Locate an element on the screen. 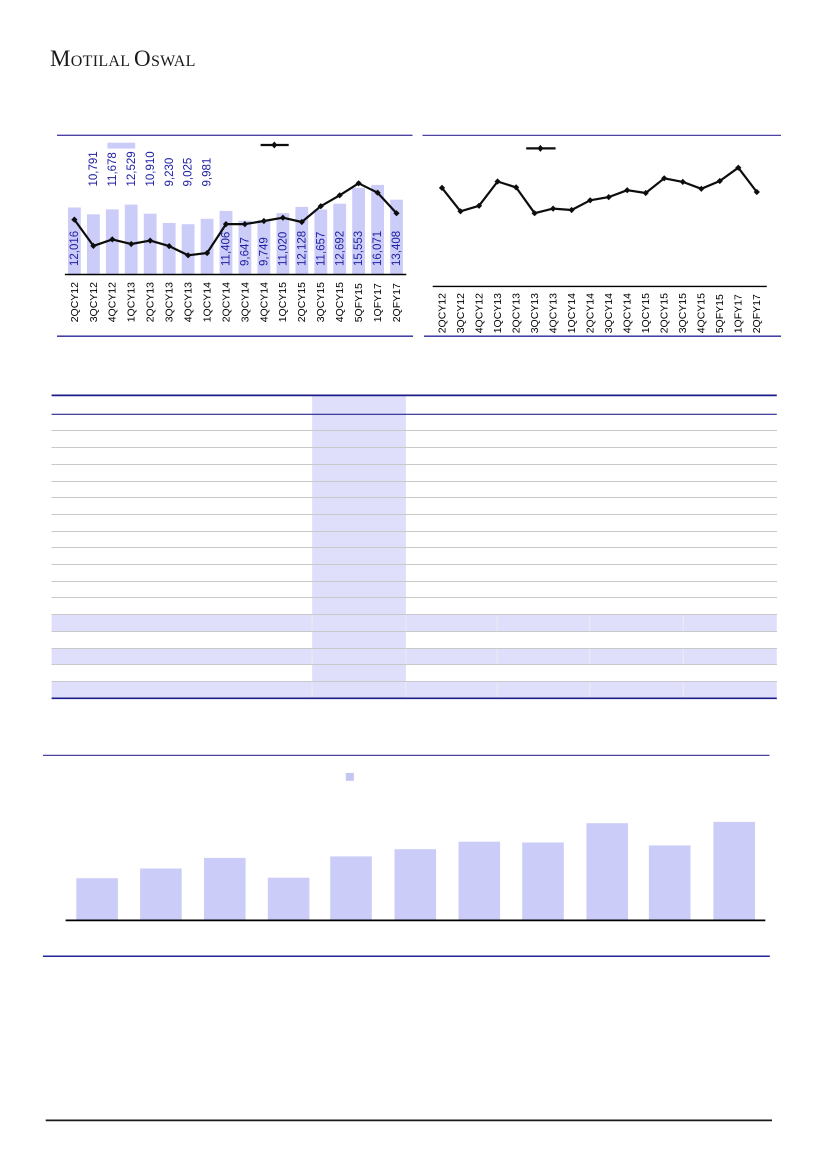 This screenshot has height=1169, width=827. svg-text: 11,678 is located at coordinates (113, 169).